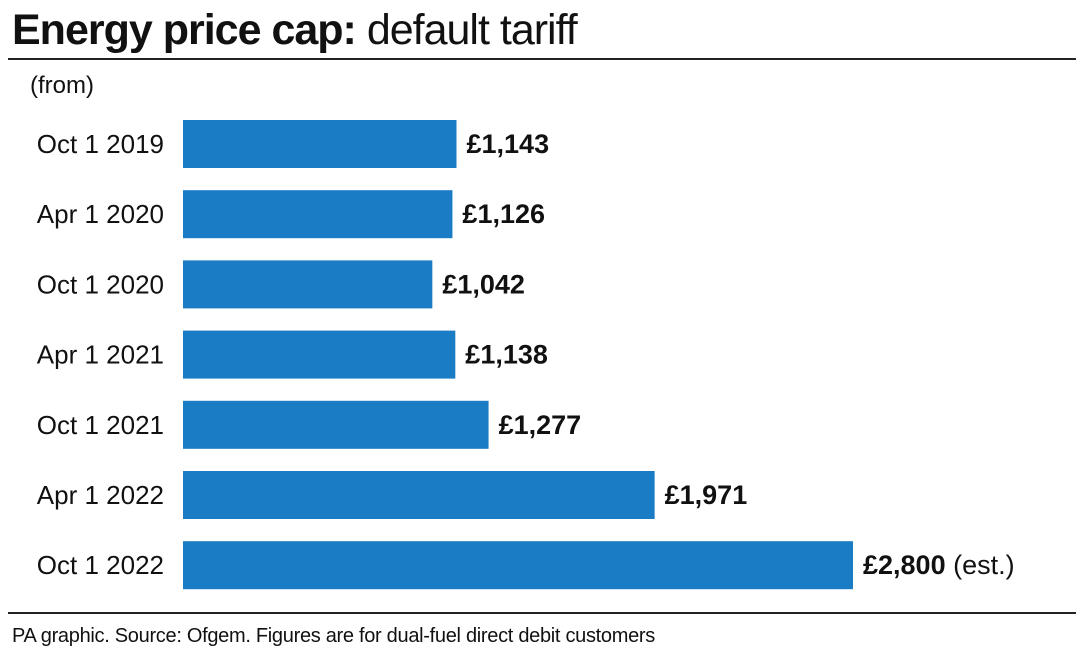 The image size is (1080, 662). I want to click on category-label: Oct 1 2021, so click(100, 425).